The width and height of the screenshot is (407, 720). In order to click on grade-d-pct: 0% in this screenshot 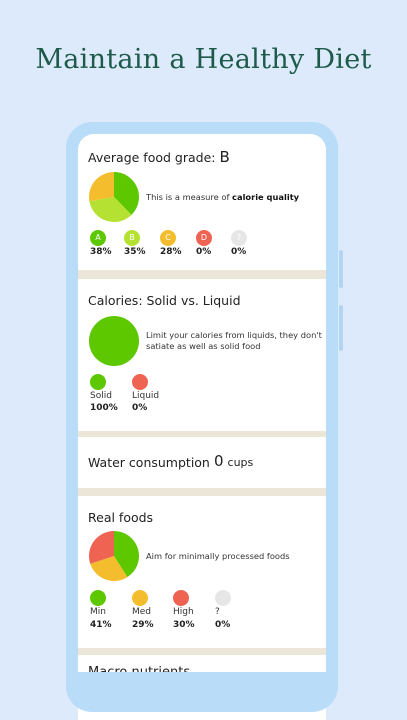, I will do `click(204, 252)`.